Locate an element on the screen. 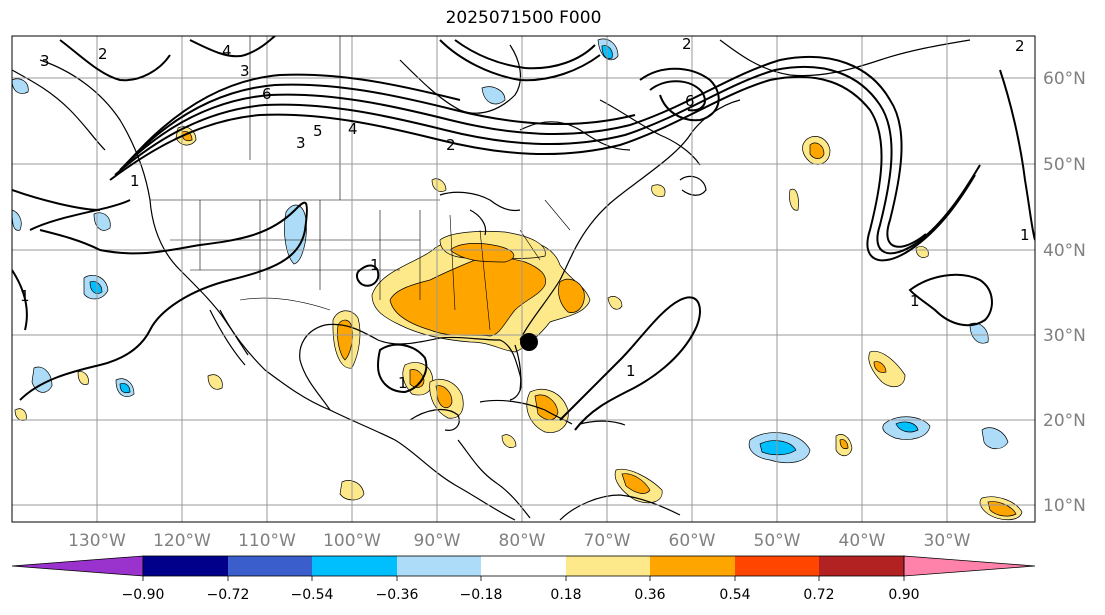  longitude-label: 110°W is located at coordinates (267, 541).